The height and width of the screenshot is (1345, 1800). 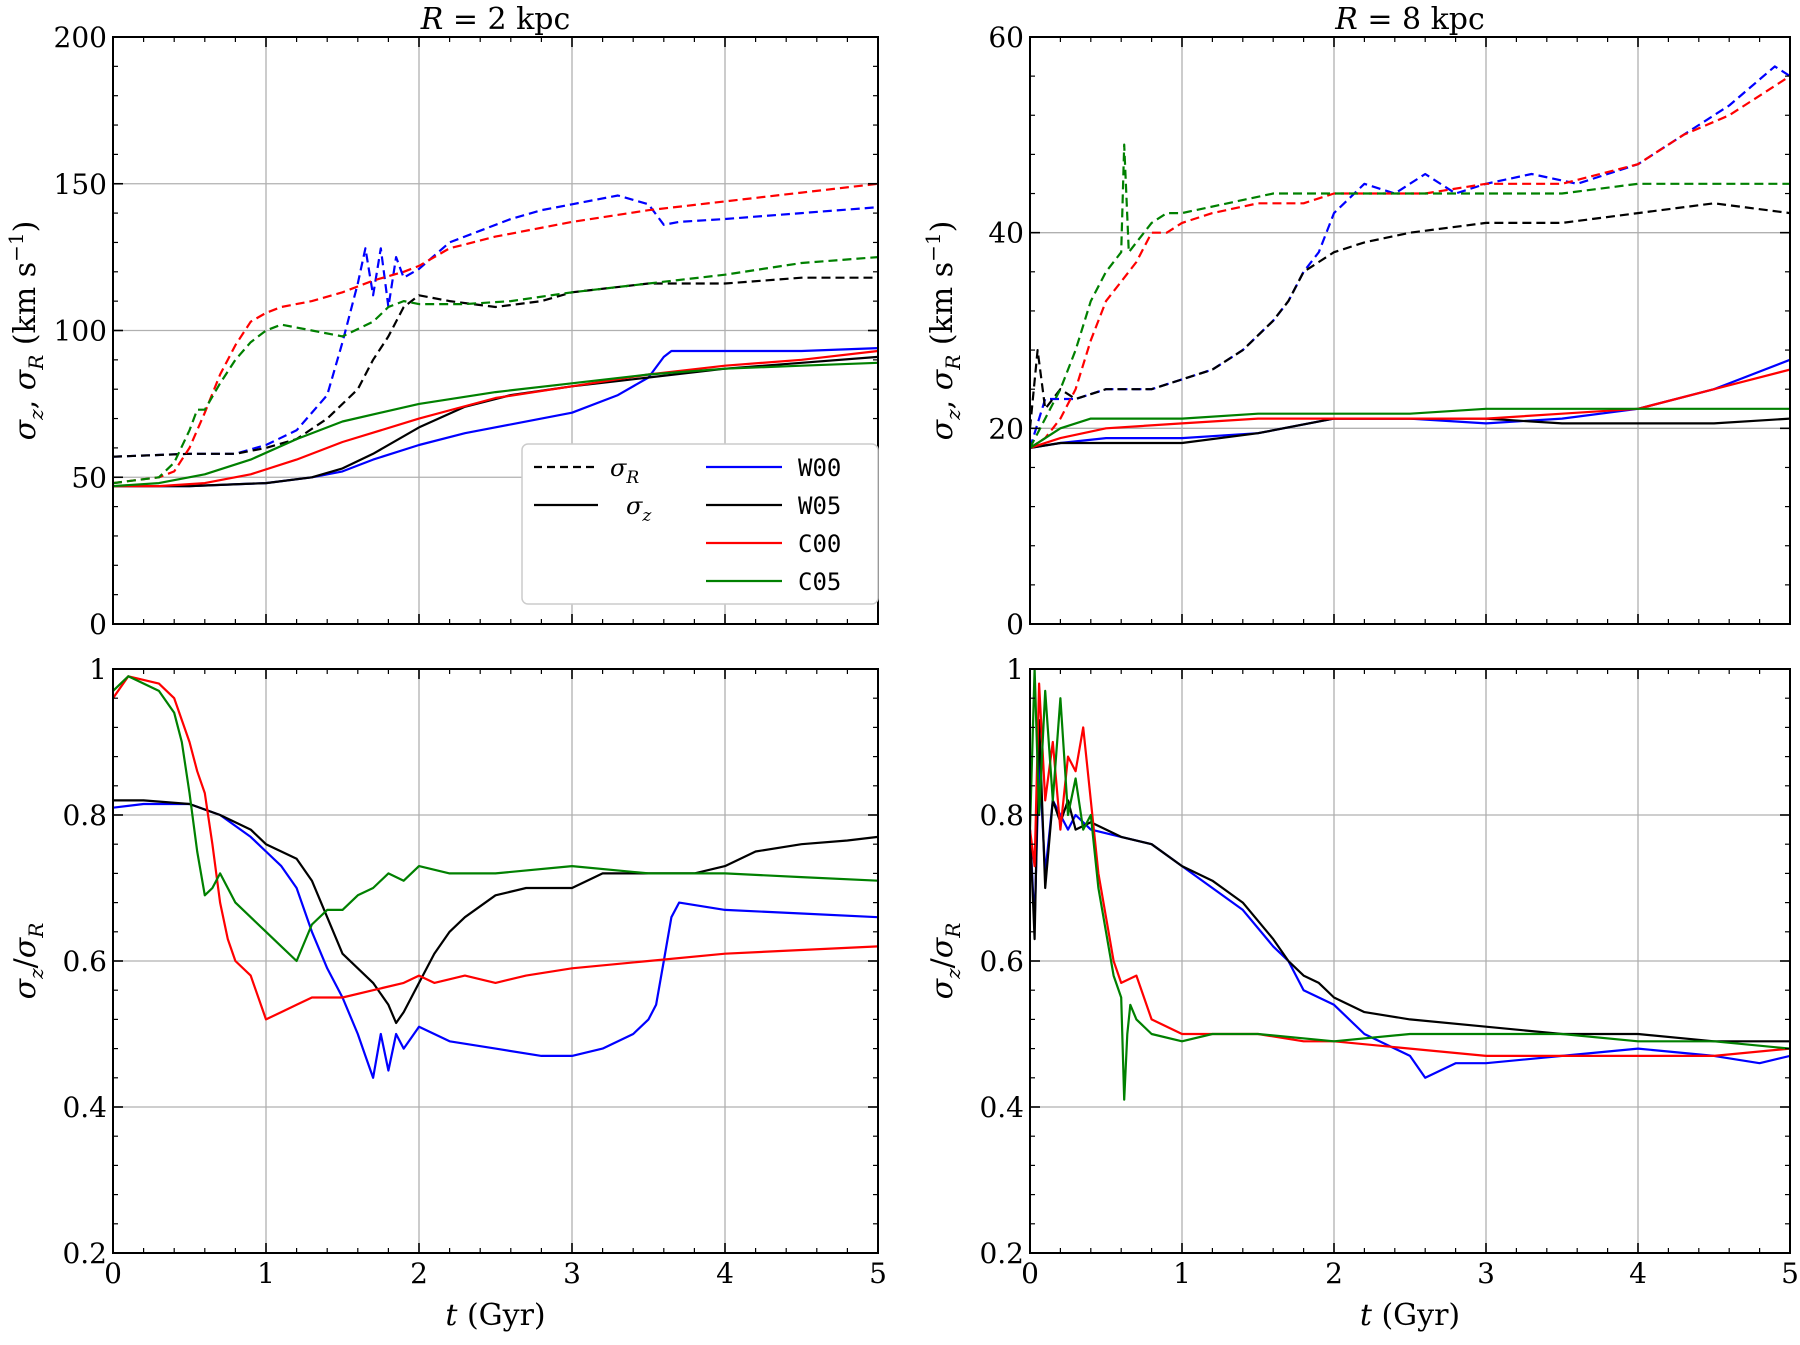 I want to click on bottom-right-ytick-label-0.8: 0.8, so click(x=1001, y=815).